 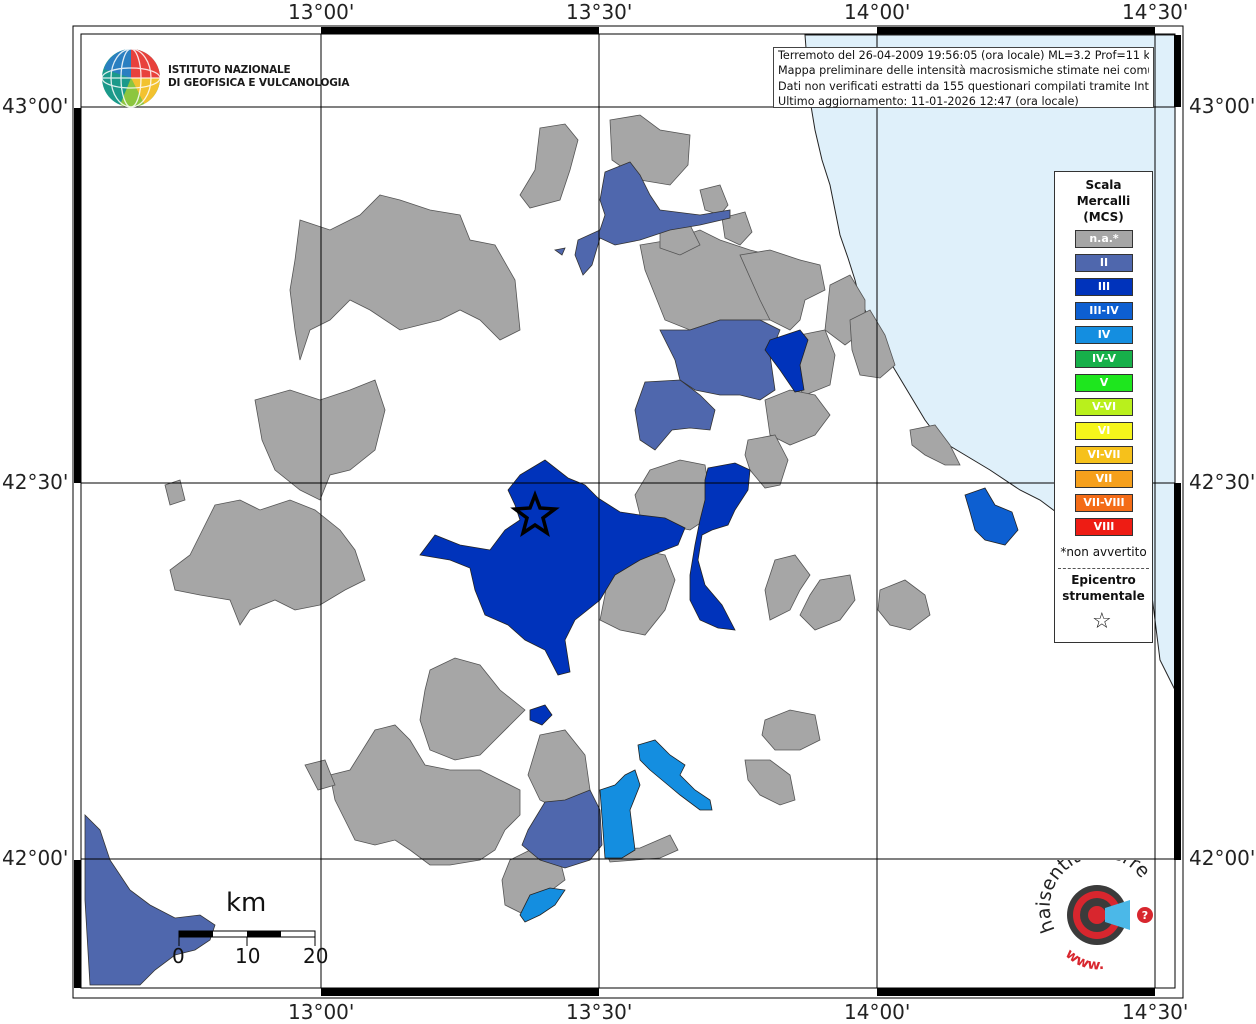 I want to click on legend-star-icon: ☆, so click(x=1102, y=621).